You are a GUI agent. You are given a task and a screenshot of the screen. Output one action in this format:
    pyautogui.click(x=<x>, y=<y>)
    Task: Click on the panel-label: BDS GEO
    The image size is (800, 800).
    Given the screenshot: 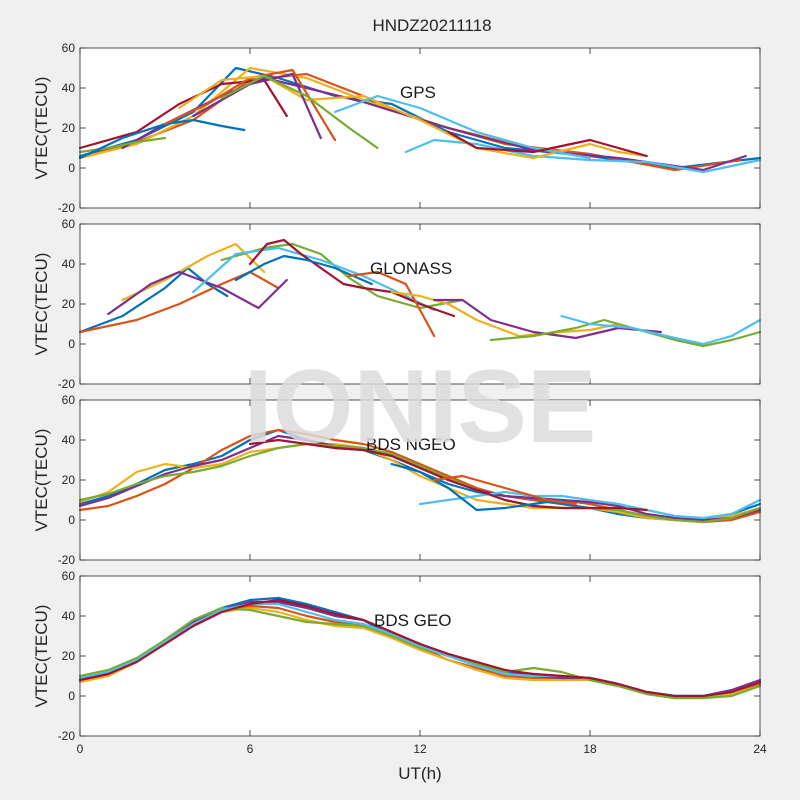 What is the action you would take?
    pyautogui.click(x=412, y=620)
    